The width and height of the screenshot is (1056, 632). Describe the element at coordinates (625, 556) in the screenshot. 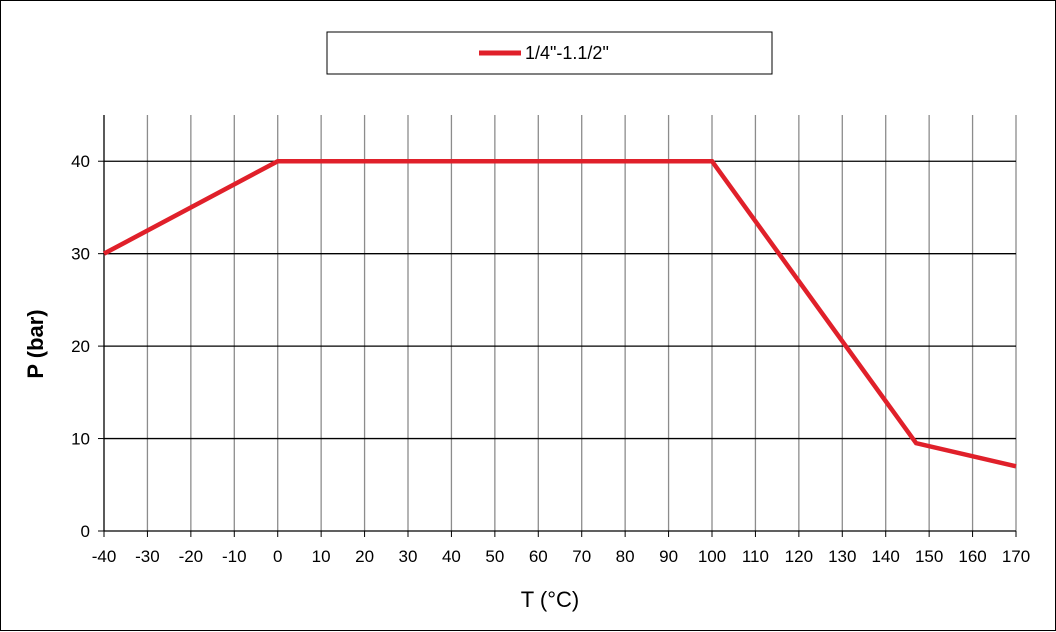

I see `x-tick-label: 80` at that location.